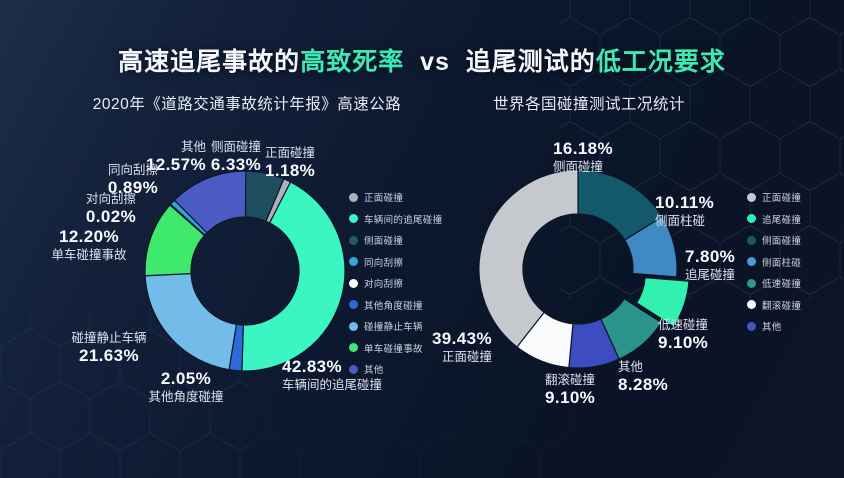 The height and width of the screenshot is (478, 844). Describe the element at coordinates (210, 202) in the screenshot. I see `donut-segment-其他` at that location.